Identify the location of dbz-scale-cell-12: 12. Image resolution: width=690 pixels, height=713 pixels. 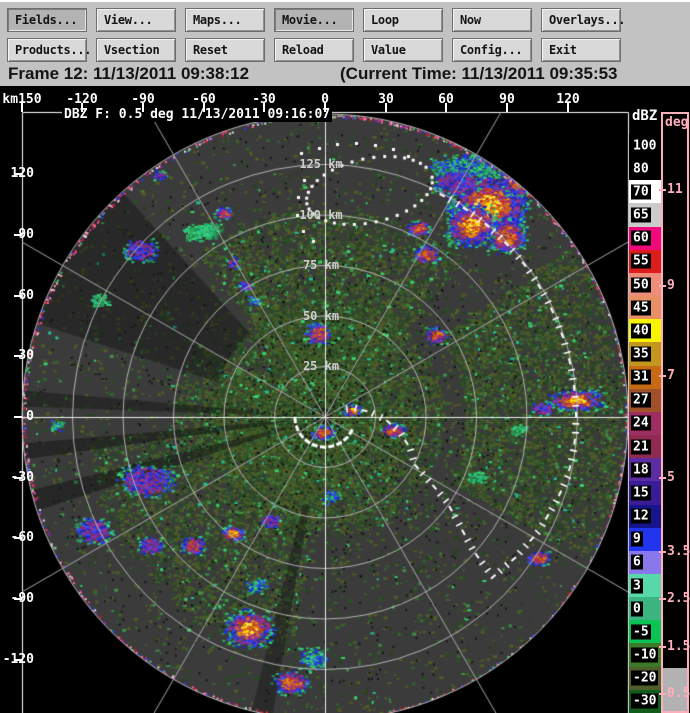
(645, 516).